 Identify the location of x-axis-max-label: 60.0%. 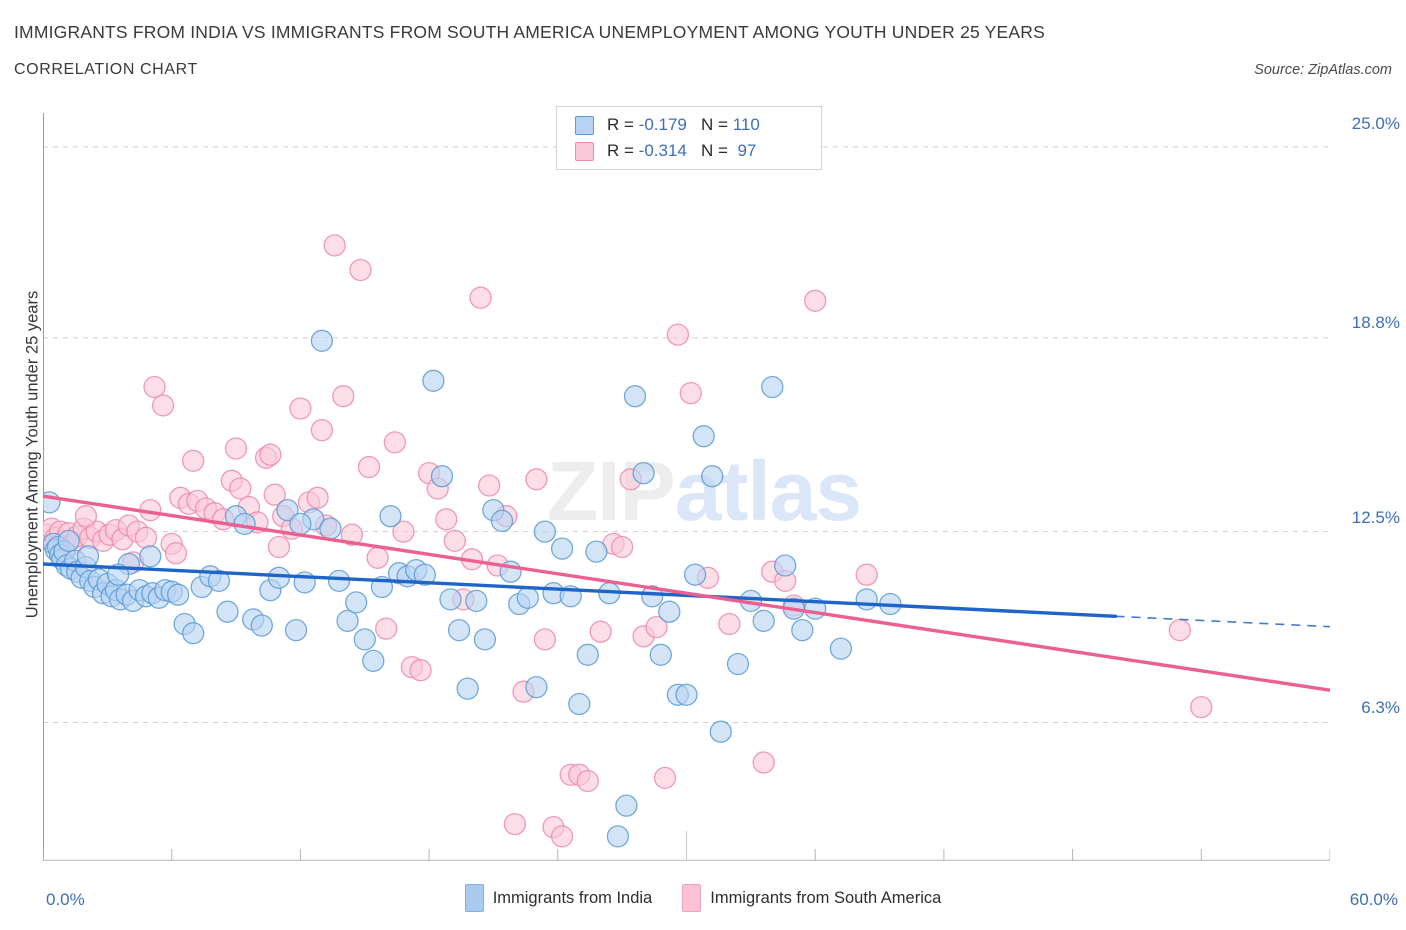
(1373, 899).